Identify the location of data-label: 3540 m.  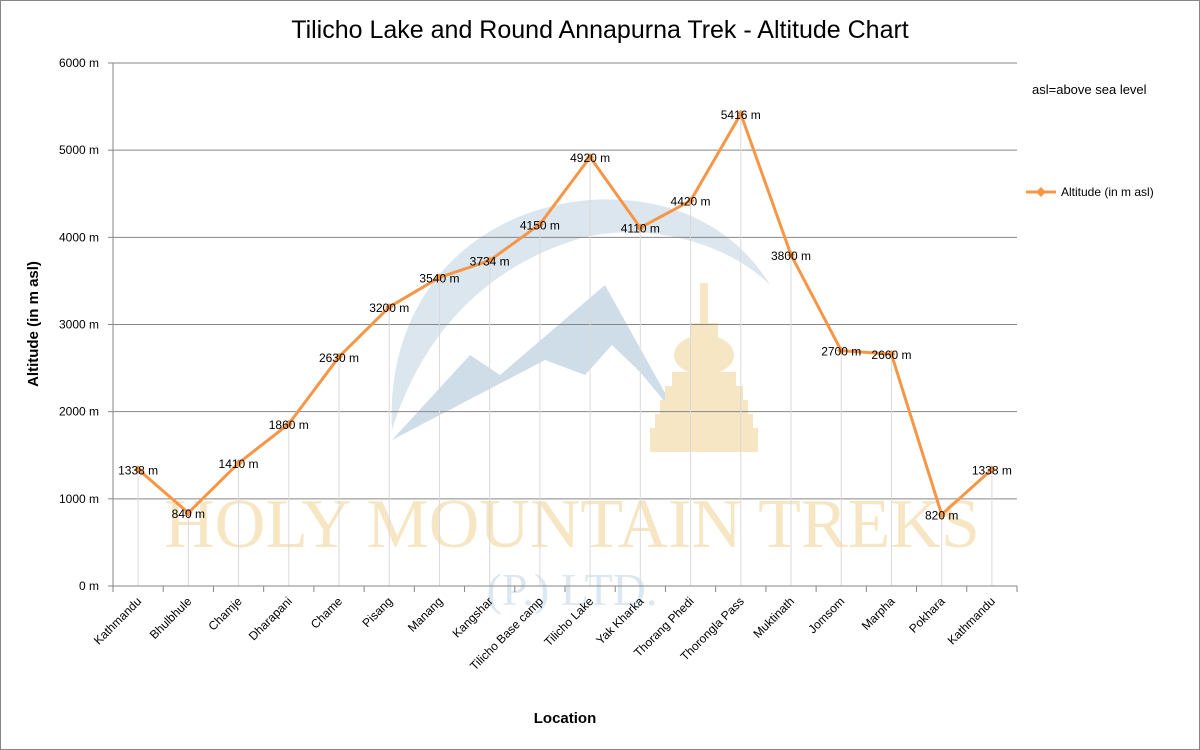
(439, 278).